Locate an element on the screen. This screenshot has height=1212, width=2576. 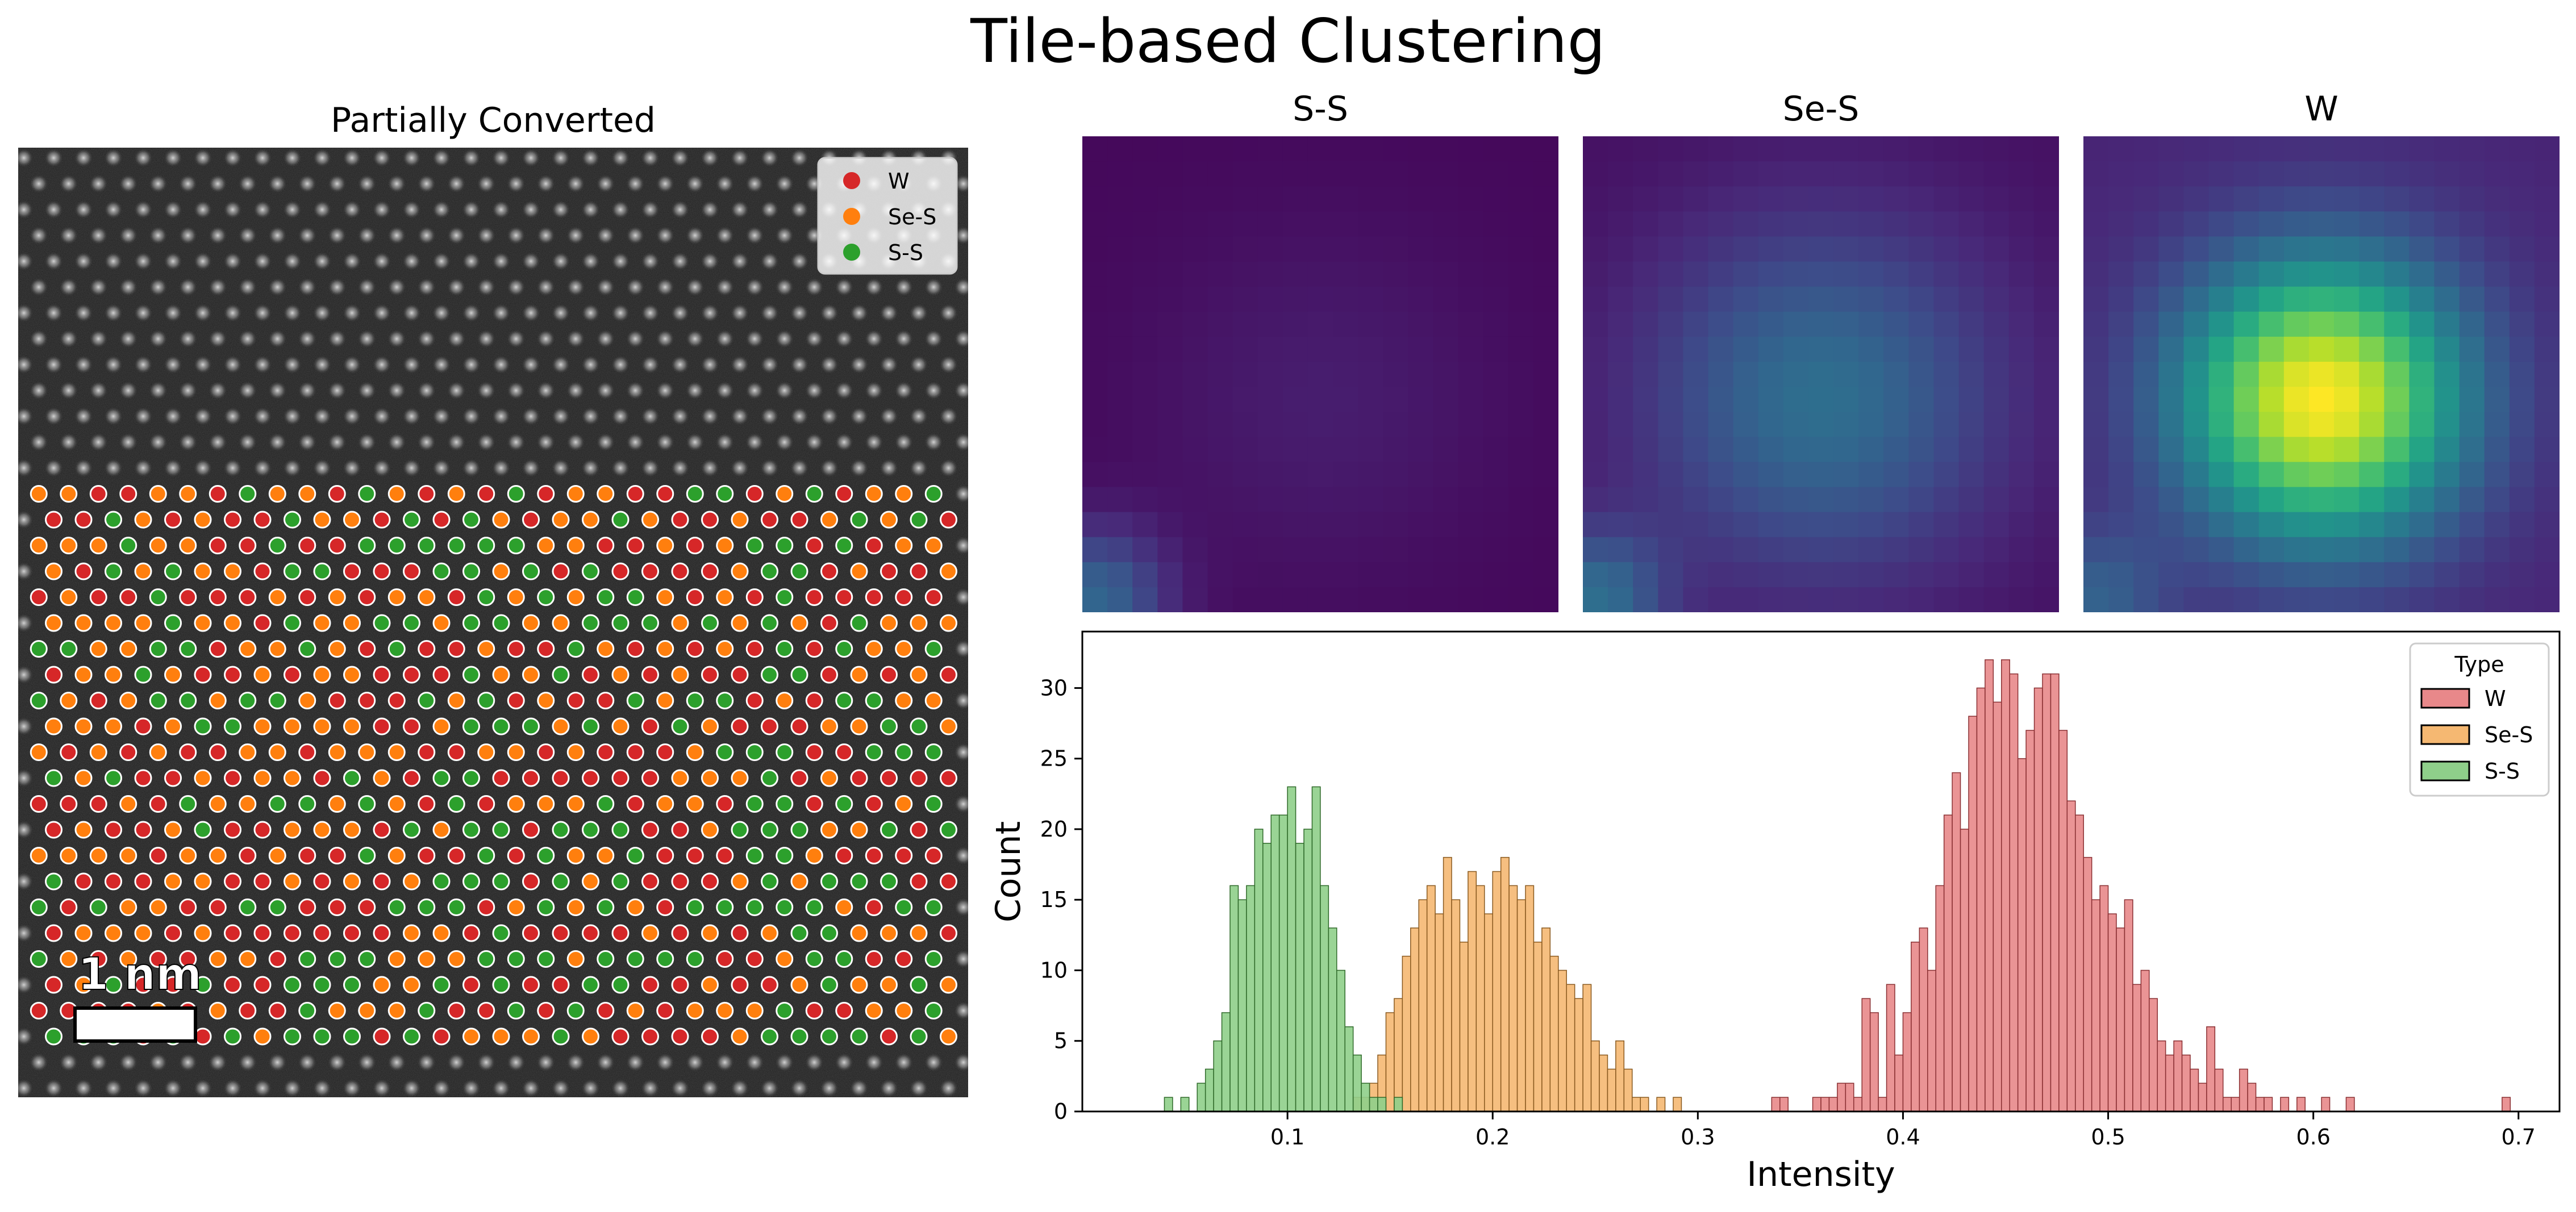
histogram-bar-w is located at coordinates (1817, 1104).